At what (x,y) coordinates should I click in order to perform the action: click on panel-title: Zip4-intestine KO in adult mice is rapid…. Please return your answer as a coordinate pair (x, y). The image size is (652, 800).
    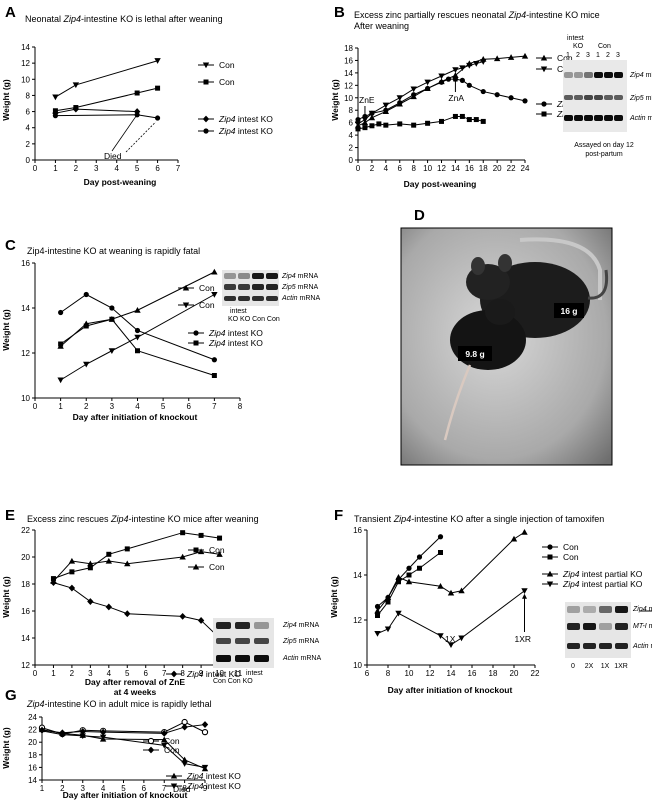
    Looking at the image, I should click on (119, 704).